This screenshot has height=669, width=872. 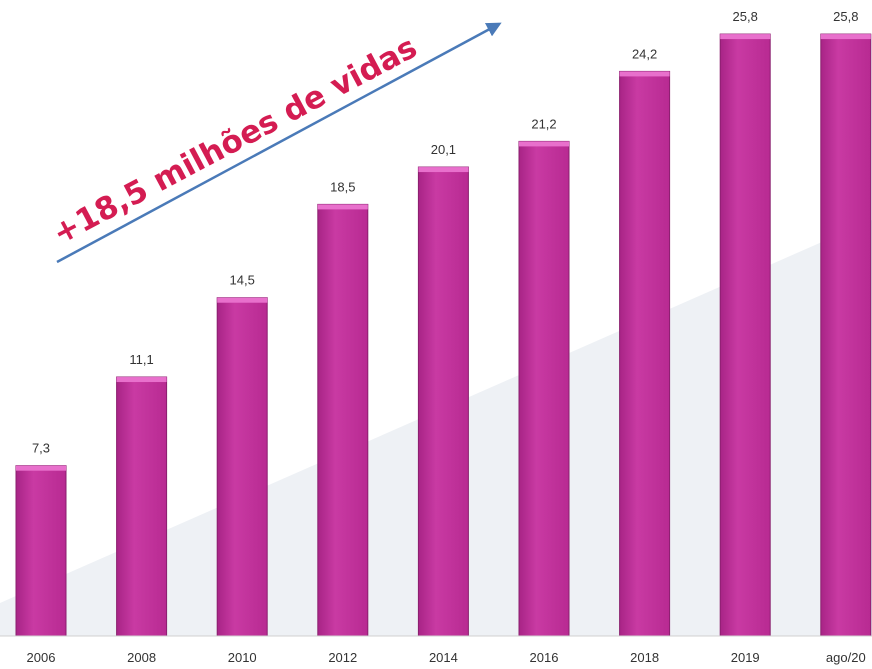 What do you see at coordinates (242, 657) in the screenshot?
I see `x-tick-label: 2010` at bounding box center [242, 657].